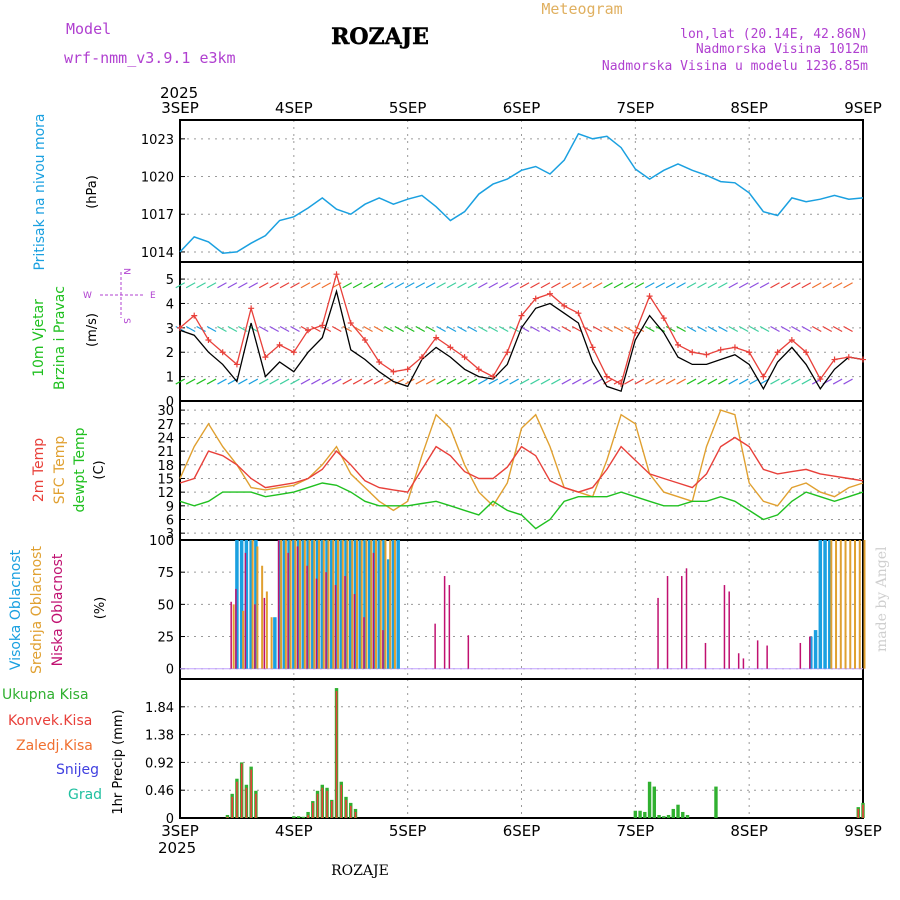  I want to click on model-label: Model, so click(88, 29).